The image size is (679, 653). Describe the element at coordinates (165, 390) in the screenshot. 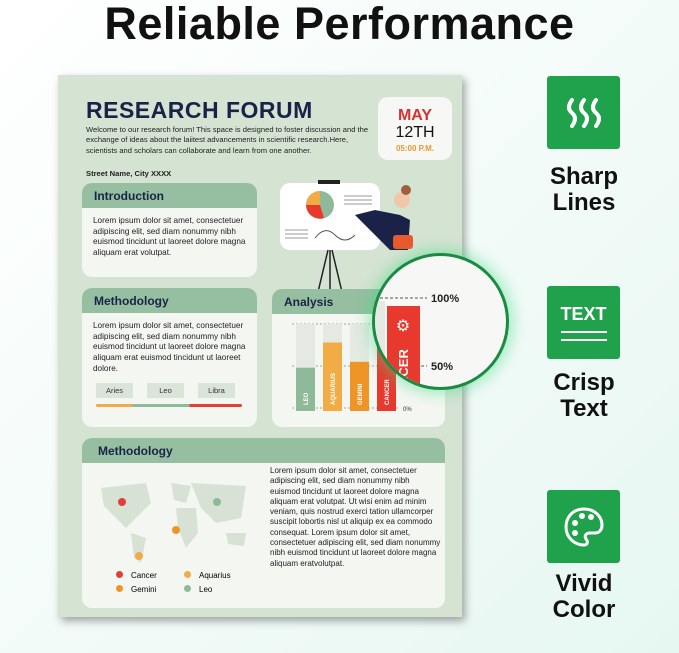

I see `tag-leo: Leo` at that location.